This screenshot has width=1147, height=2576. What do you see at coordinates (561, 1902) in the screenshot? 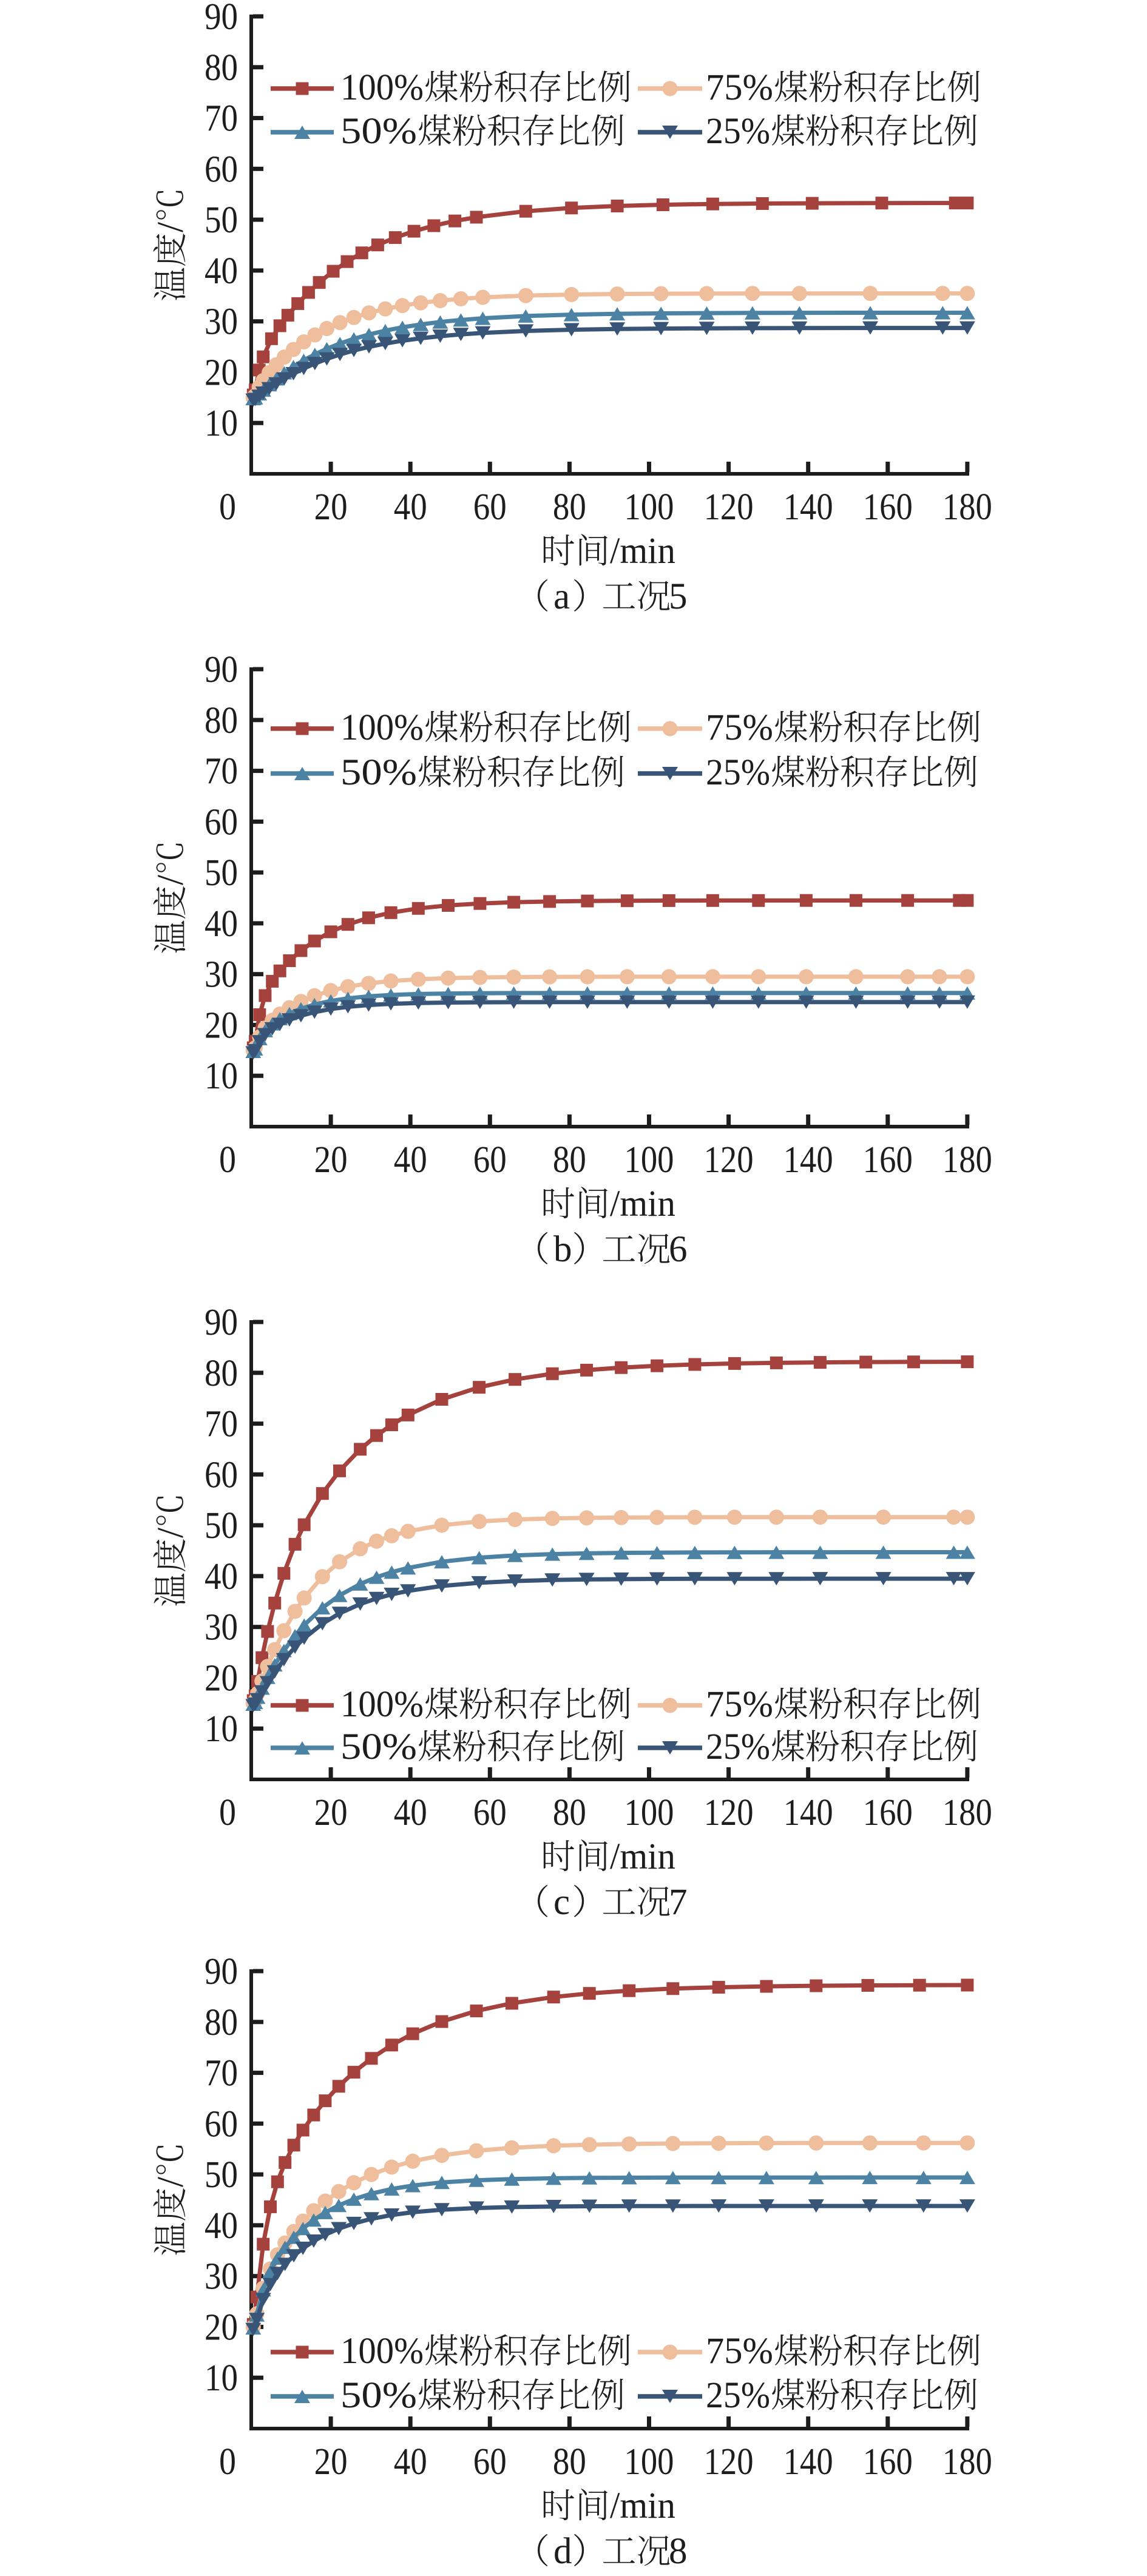
I see `svg-text: c` at bounding box center [561, 1902].